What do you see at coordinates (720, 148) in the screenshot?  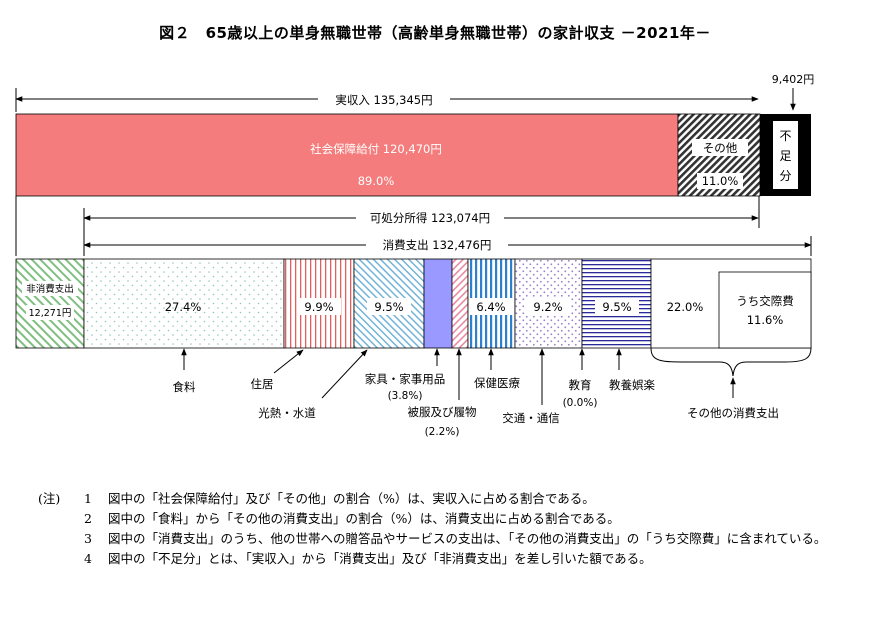 I see `income-other-label: その他` at bounding box center [720, 148].